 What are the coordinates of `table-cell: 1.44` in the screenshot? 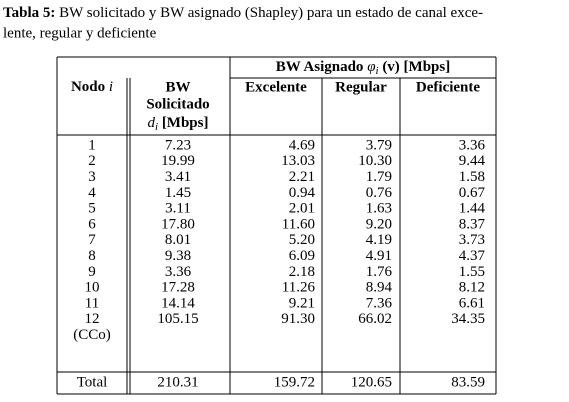 It's located at (472, 209).